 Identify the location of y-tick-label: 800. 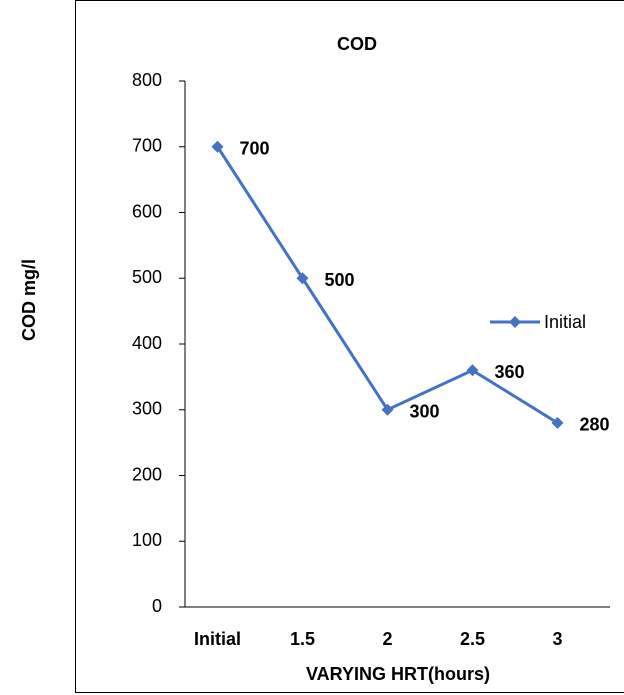
(147, 80).